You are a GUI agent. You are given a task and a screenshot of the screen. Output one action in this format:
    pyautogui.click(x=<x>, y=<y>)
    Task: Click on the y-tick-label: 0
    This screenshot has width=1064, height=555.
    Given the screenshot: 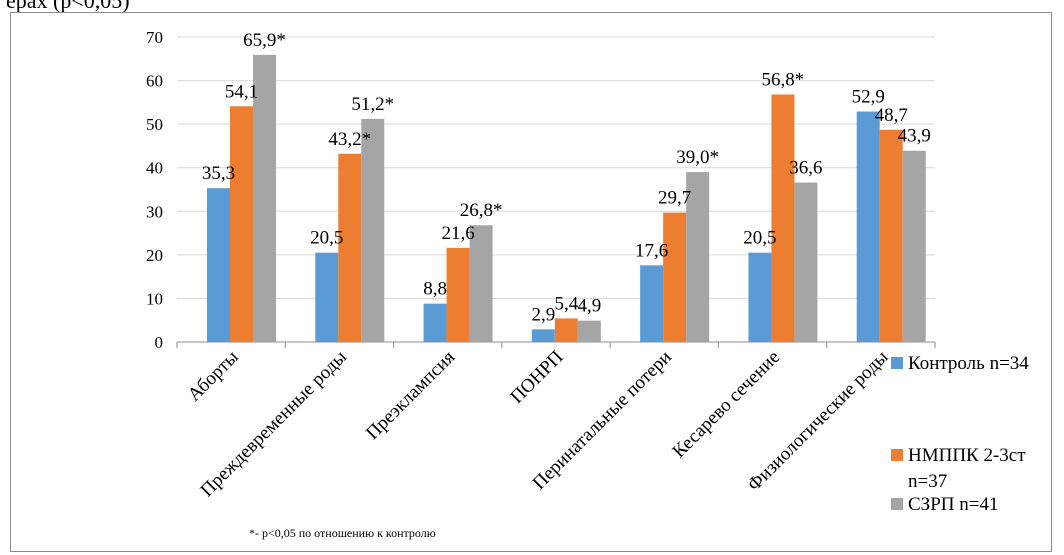 What is the action you would take?
    pyautogui.click(x=159, y=342)
    